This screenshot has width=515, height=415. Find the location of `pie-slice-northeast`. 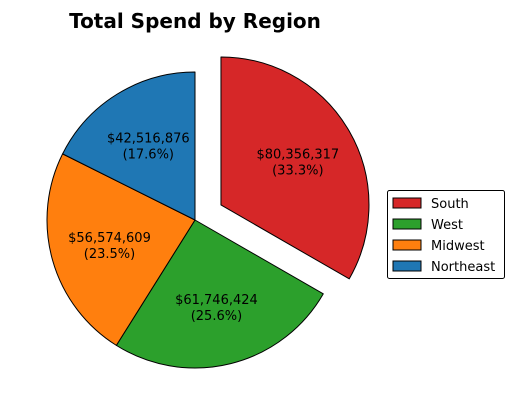

pie-slice-northeast is located at coordinates (129, 146).